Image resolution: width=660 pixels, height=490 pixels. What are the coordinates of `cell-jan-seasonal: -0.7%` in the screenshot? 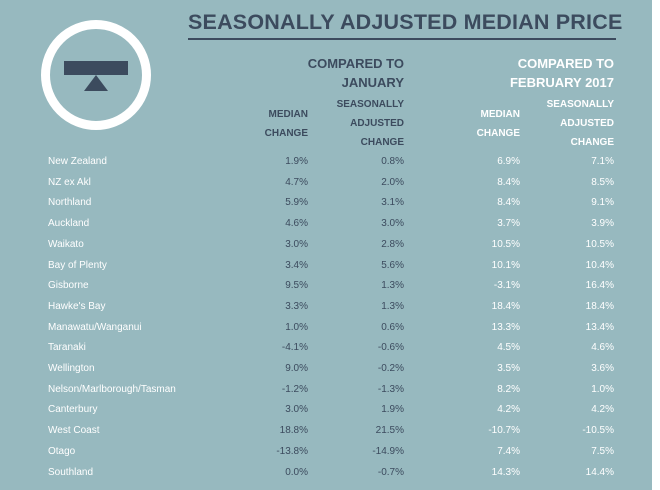 It's located at (390, 472).